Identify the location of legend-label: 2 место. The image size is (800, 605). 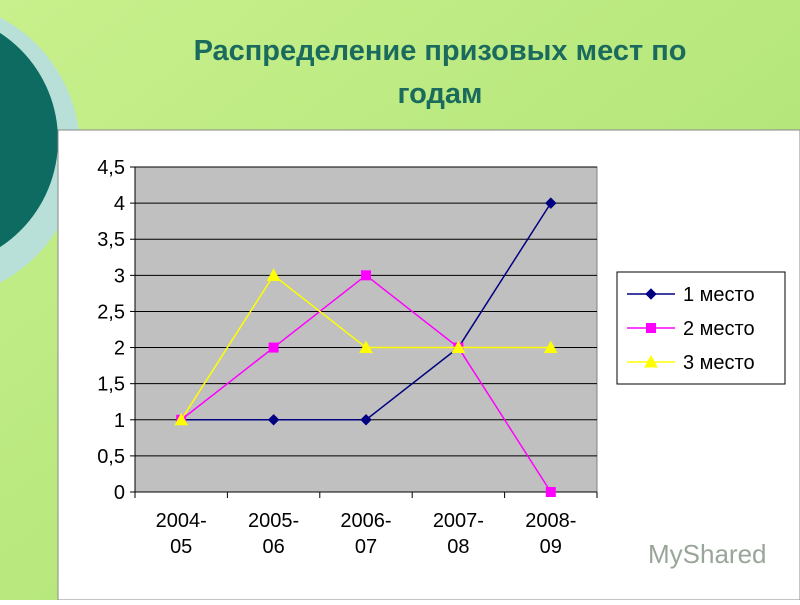
(719, 329).